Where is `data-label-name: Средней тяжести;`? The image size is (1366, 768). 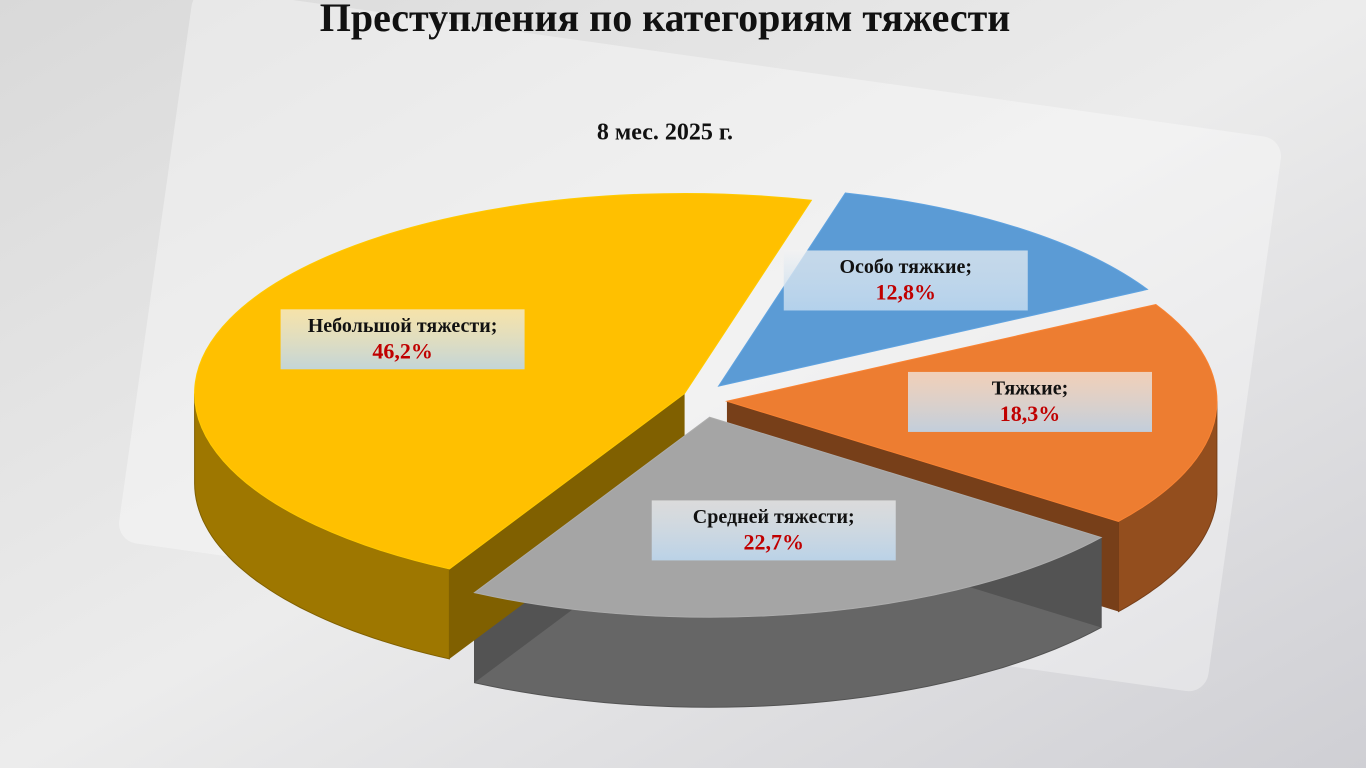
data-label-name: Средней тяжести; is located at coordinates (774, 517).